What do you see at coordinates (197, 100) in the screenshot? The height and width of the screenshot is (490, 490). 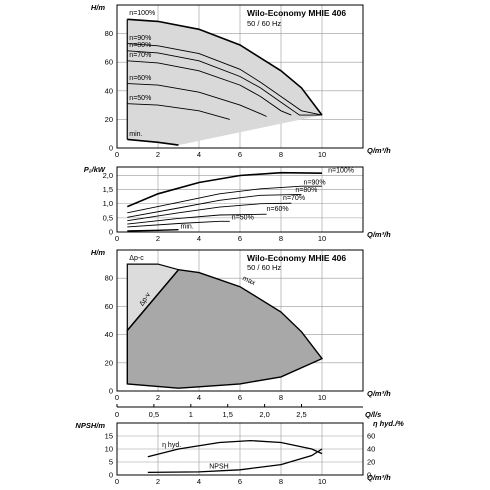 I see `curve-n60` at bounding box center [197, 100].